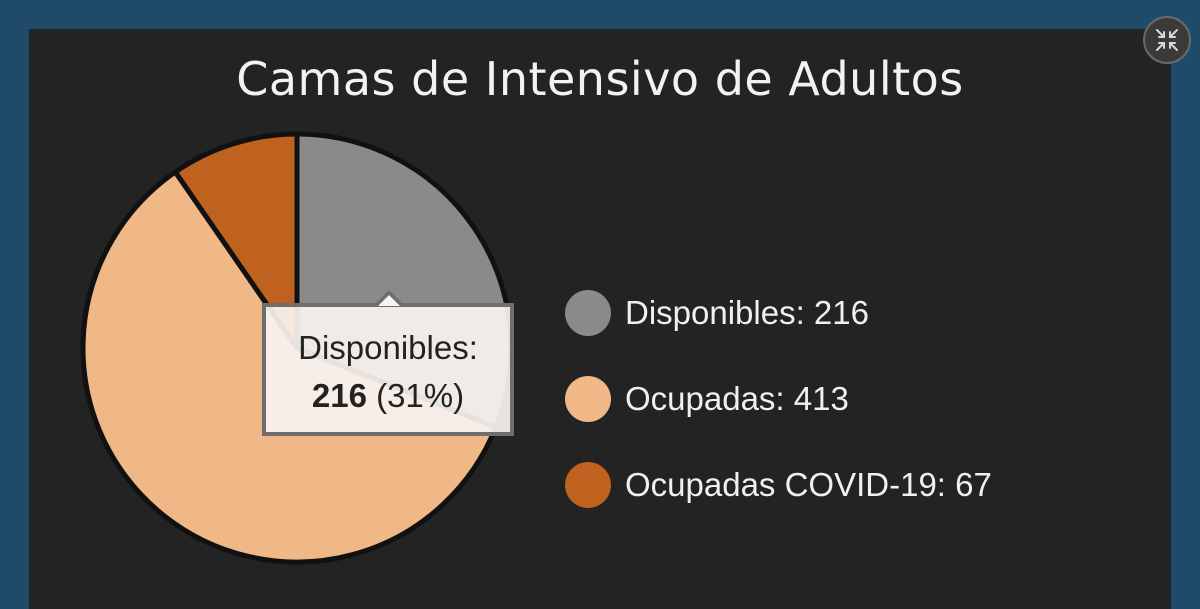  I want to click on tooltip-value: 216, so click(339, 395).